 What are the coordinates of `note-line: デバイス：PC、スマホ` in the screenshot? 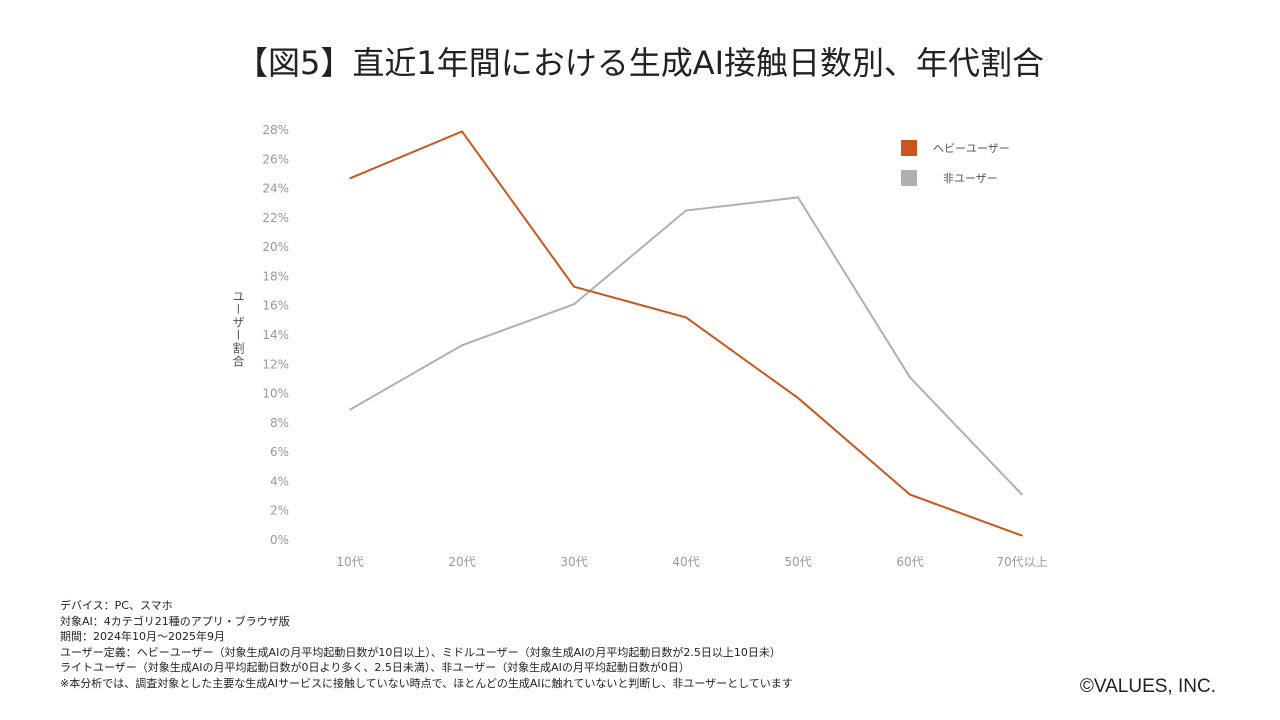 It's located at (116, 605).